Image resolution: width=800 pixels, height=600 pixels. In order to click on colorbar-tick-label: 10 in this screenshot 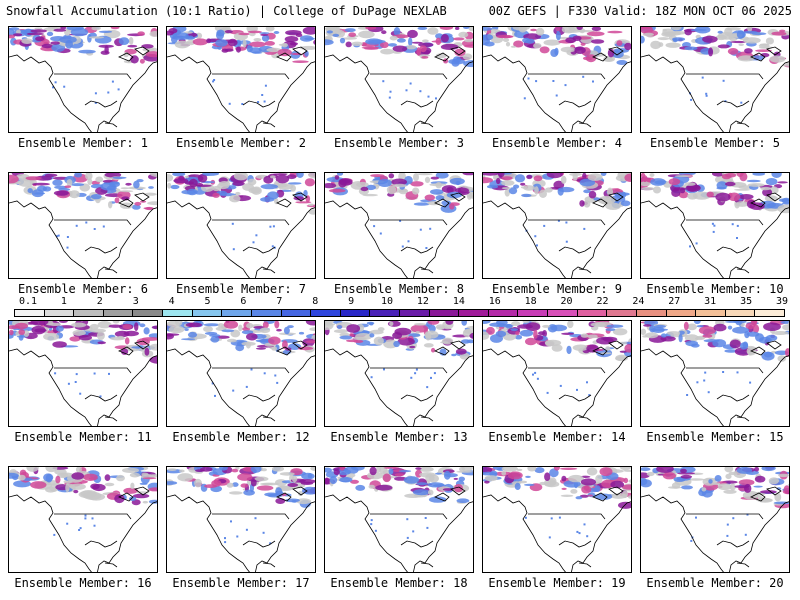, I will do `click(387, 301)`.